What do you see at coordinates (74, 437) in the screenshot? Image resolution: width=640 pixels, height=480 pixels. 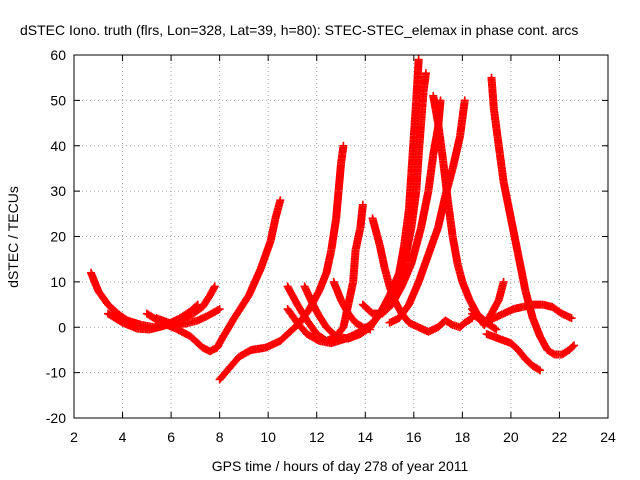 I see `x-tick-label: 2` at bounding box center [74, 437].